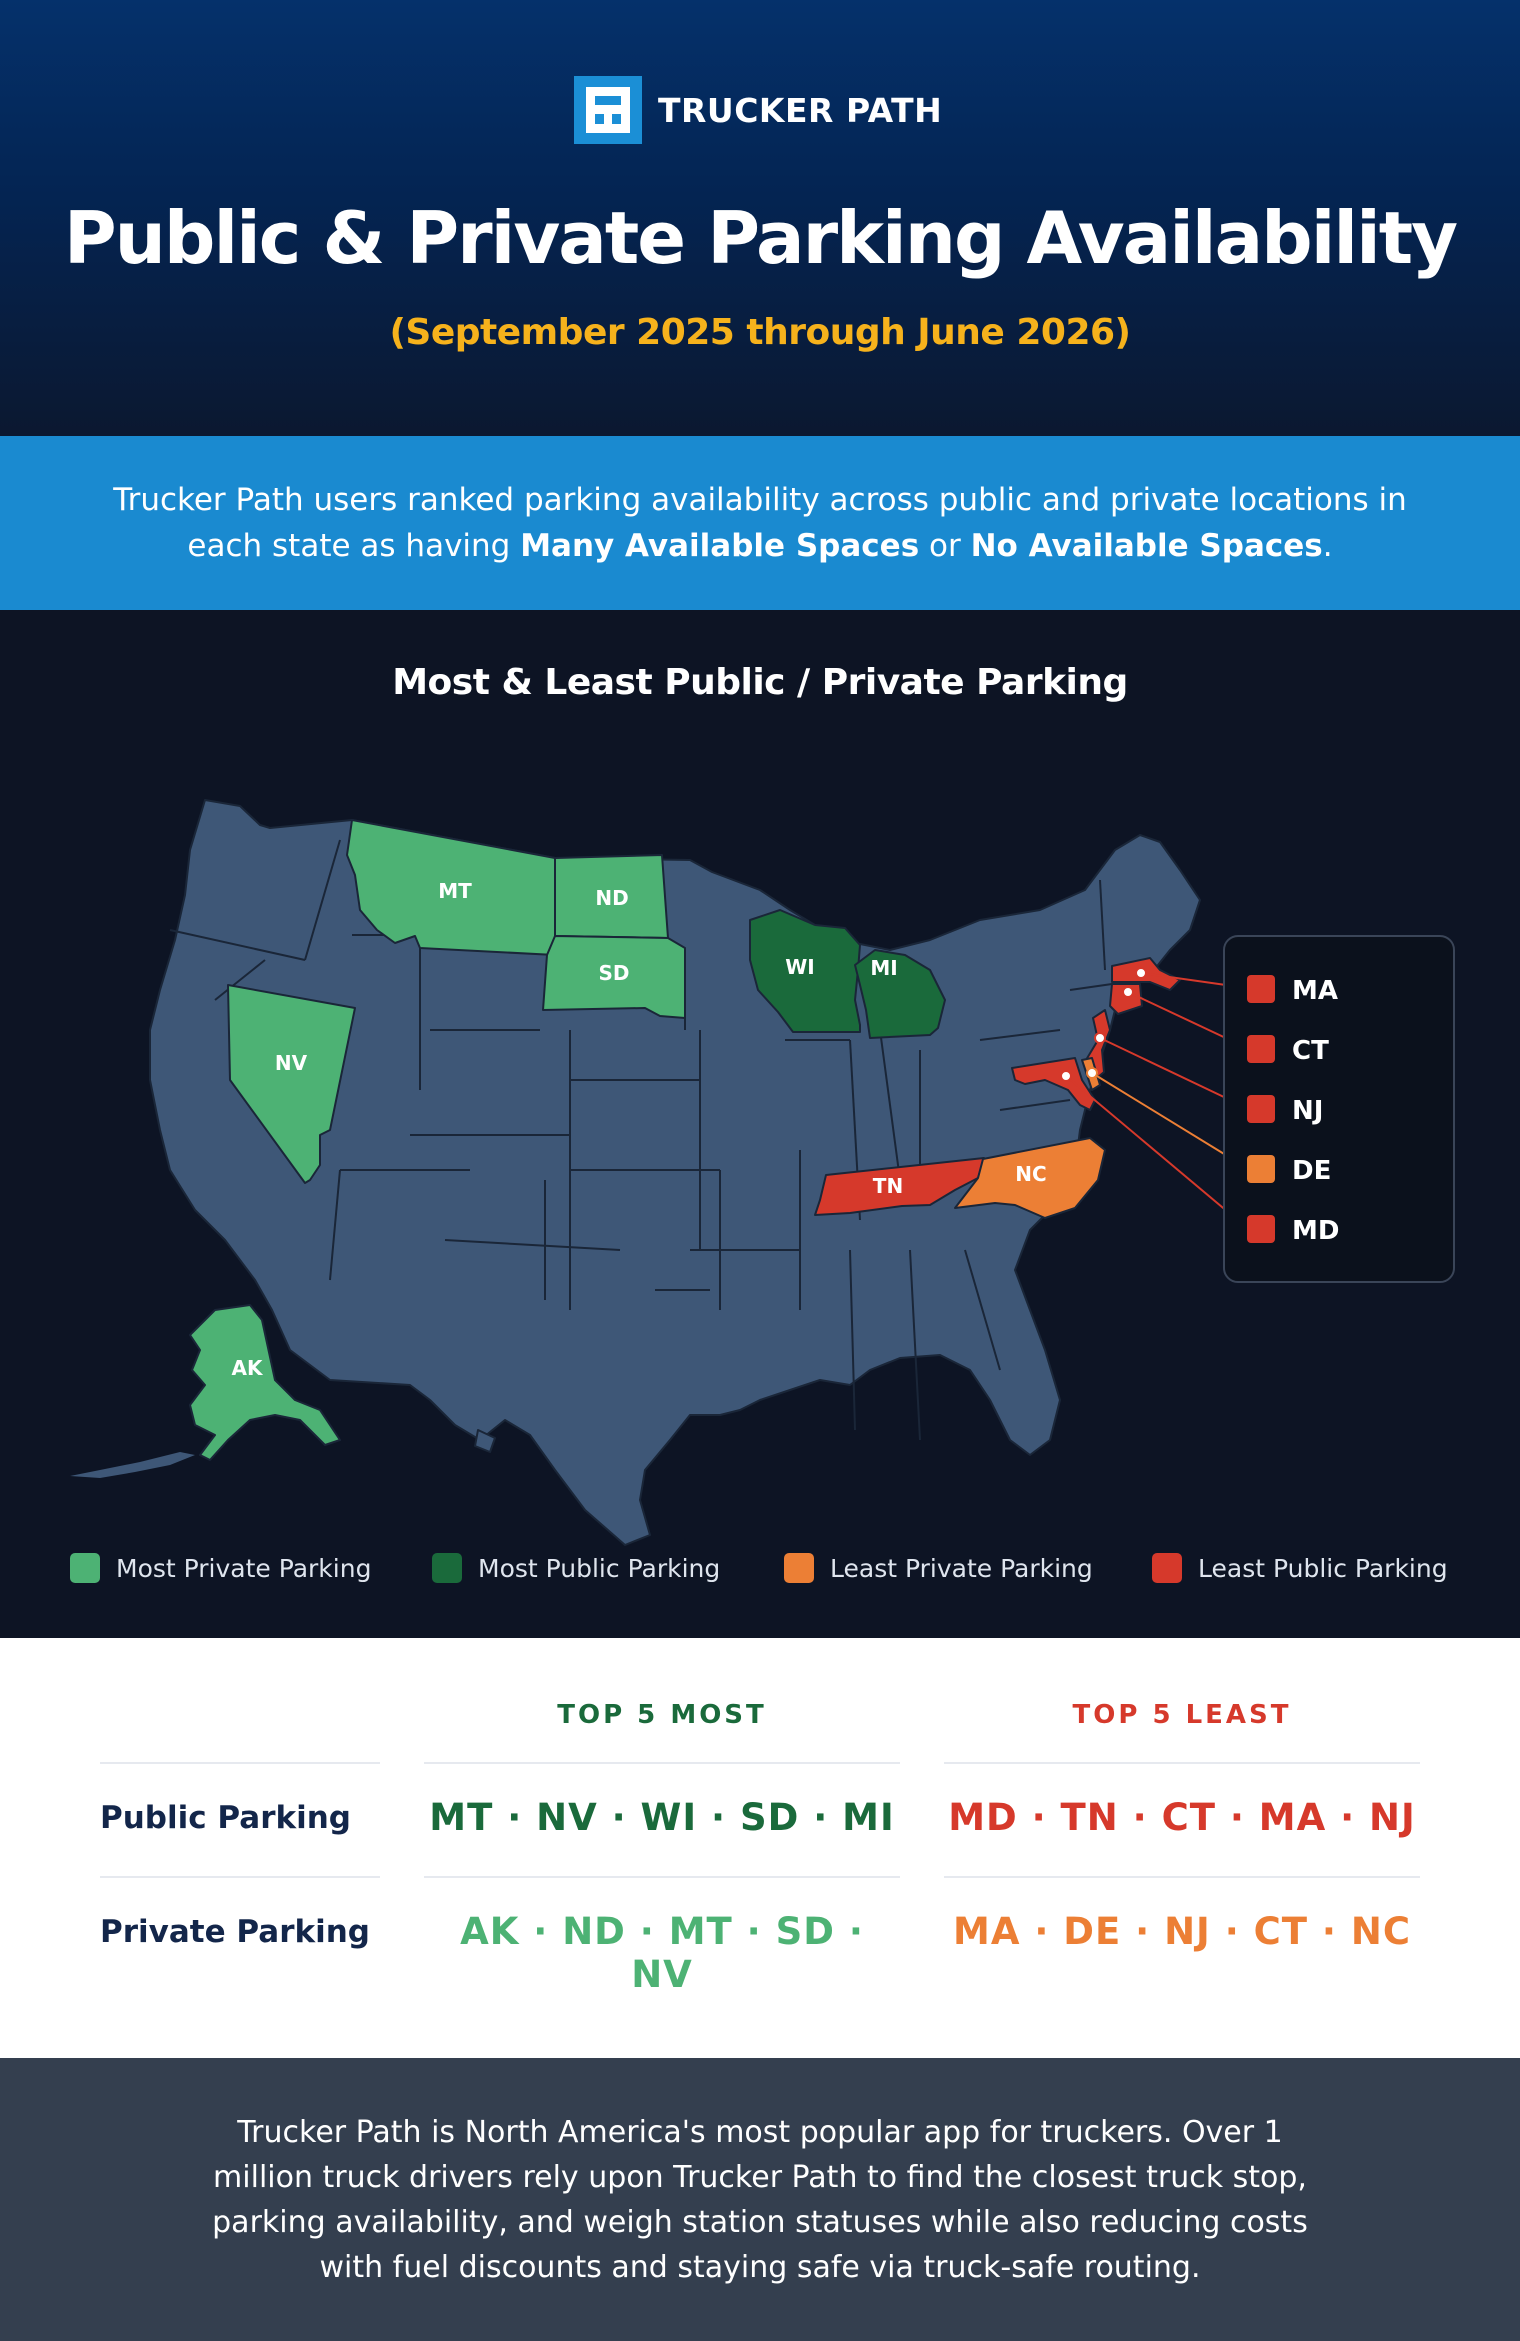 This screenshot has width=1520, height=2341. I want to click on callout-swatch-nj, so click(1261, 1109).